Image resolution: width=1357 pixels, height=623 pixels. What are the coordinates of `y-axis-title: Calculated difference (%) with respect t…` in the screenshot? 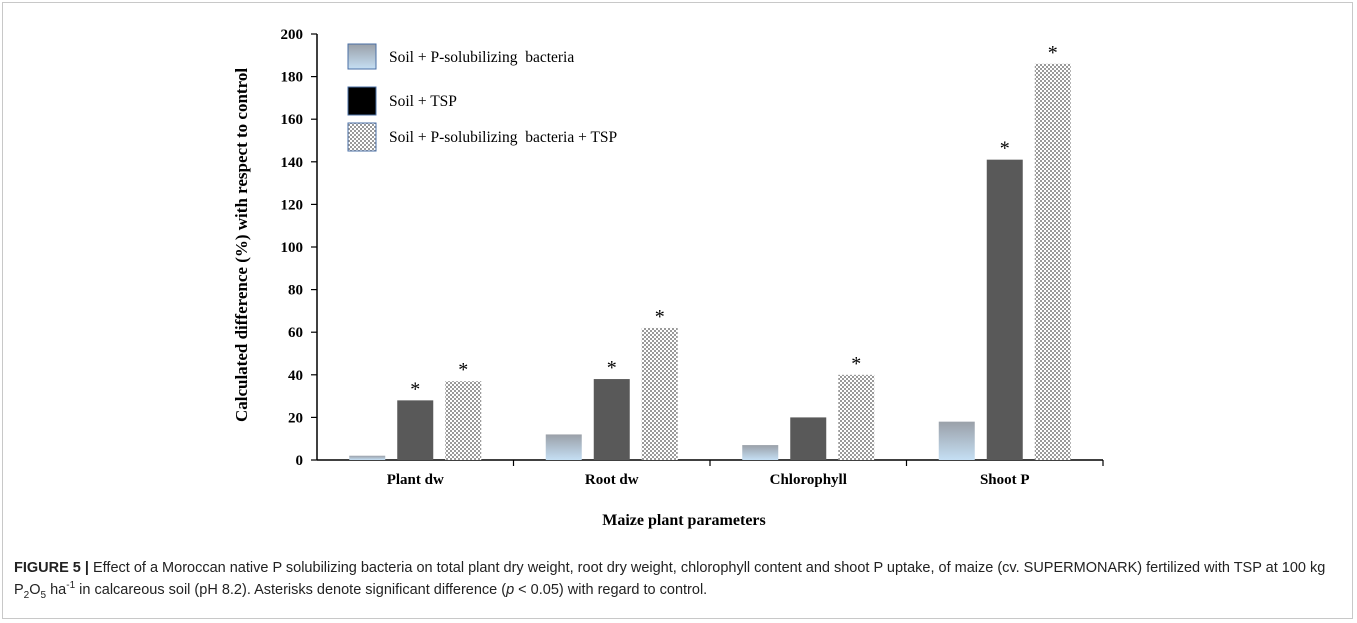 It's located at (241, 245).